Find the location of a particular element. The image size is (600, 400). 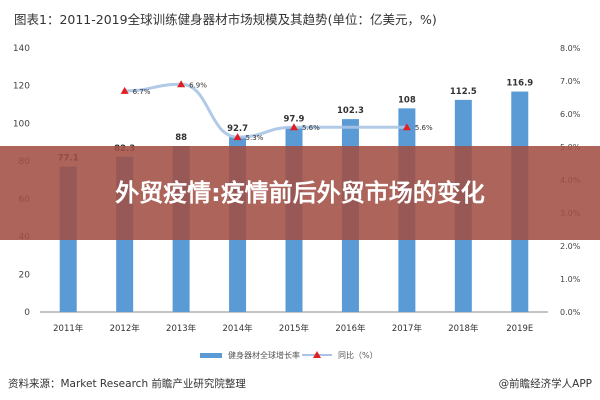

bar-value-label: 108 is located at coordinates (407, 100).